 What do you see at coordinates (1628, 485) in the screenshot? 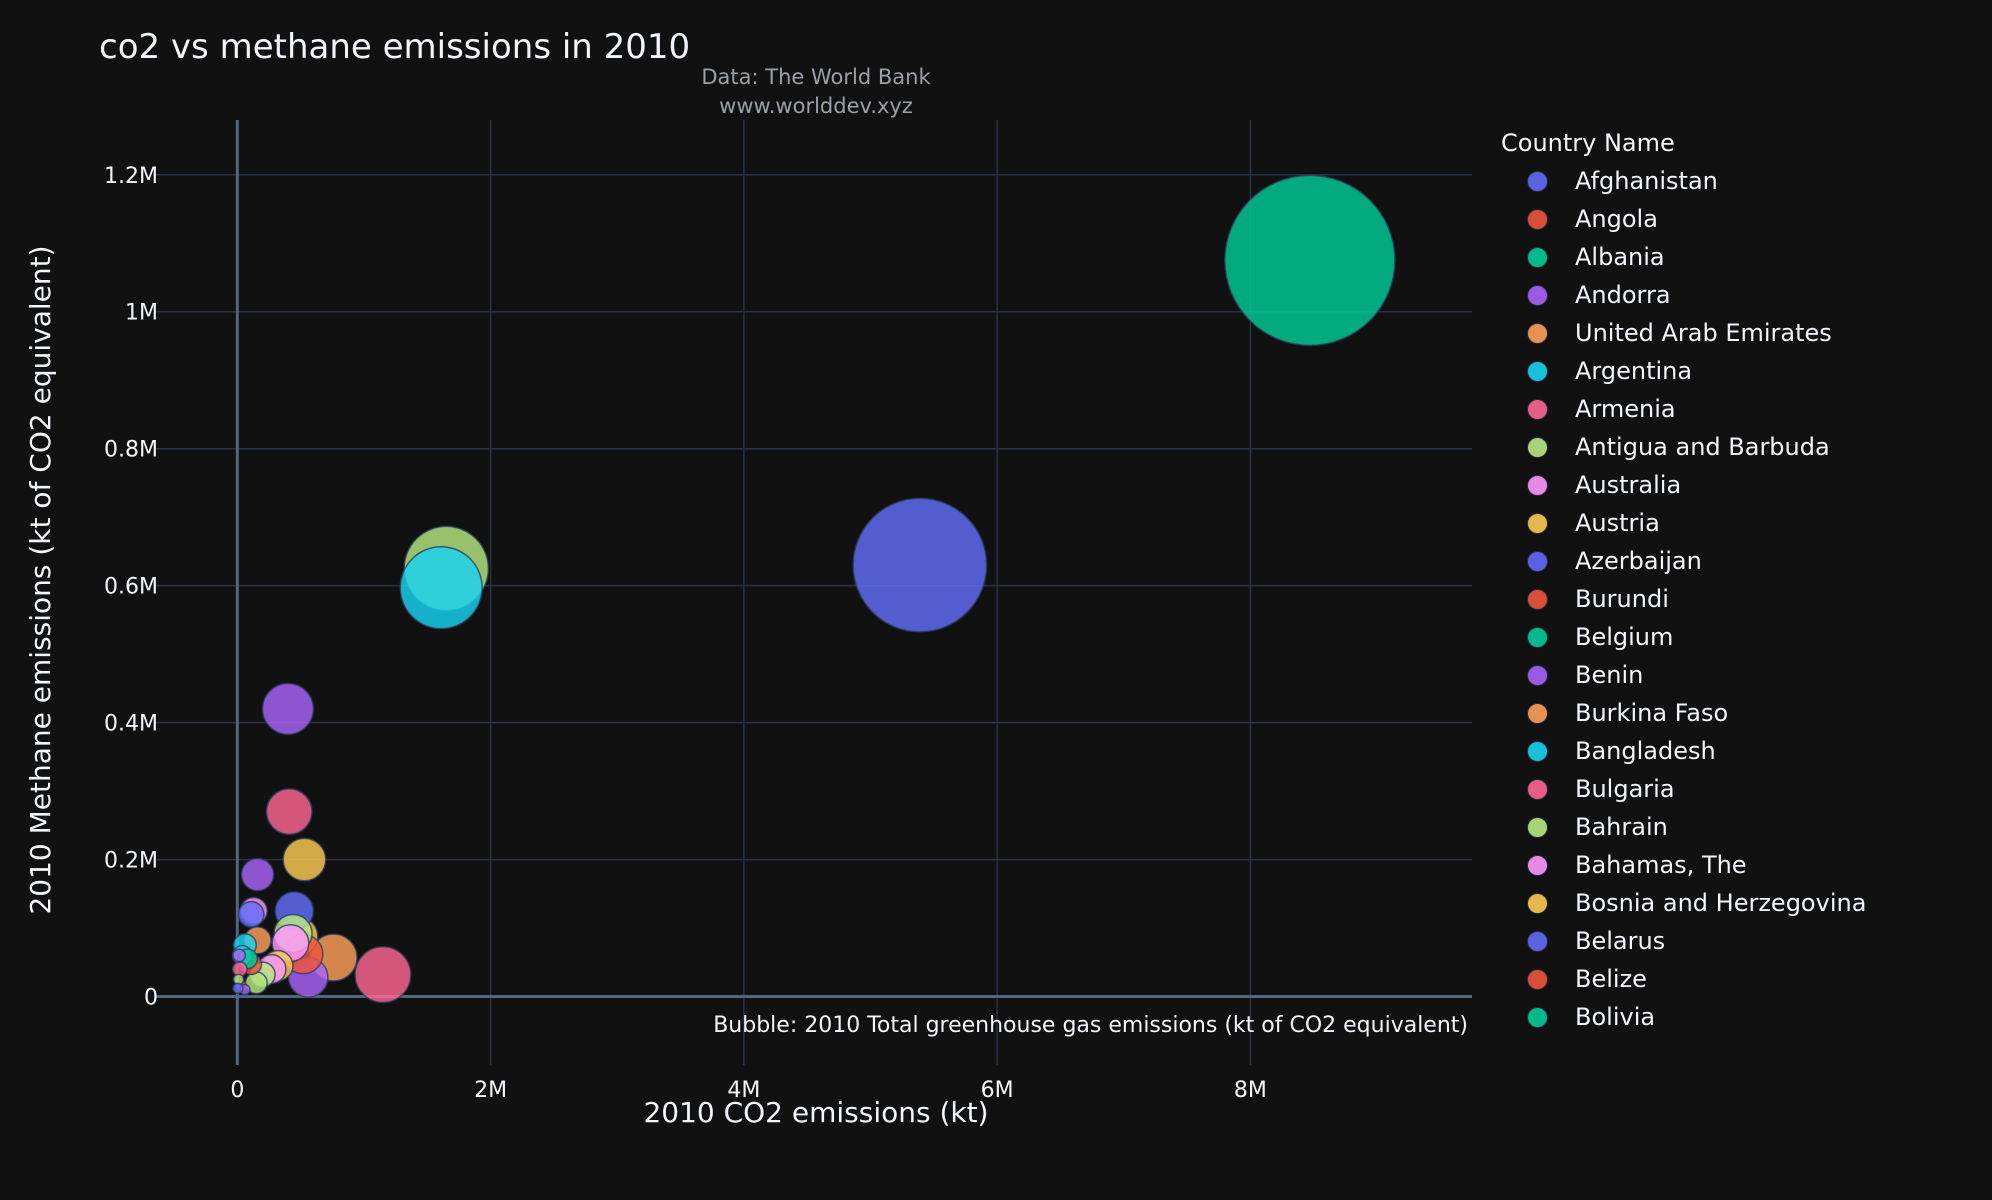
I see `legend-label: Australia` at bounding box center [1628, 485].